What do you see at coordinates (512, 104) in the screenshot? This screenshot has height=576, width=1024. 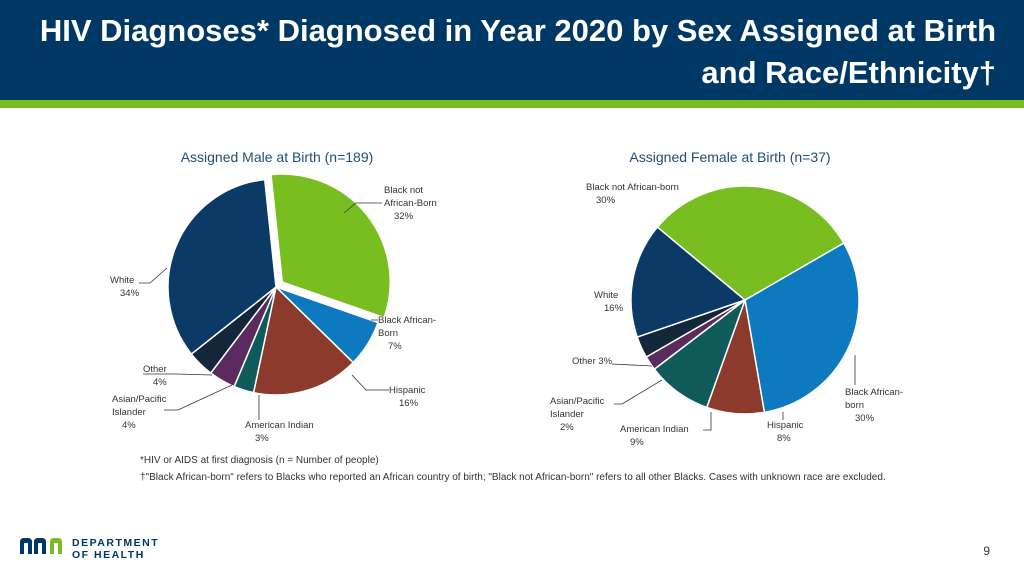 I see `title-bar-accent-stripe` at bounding box center [512, 104].